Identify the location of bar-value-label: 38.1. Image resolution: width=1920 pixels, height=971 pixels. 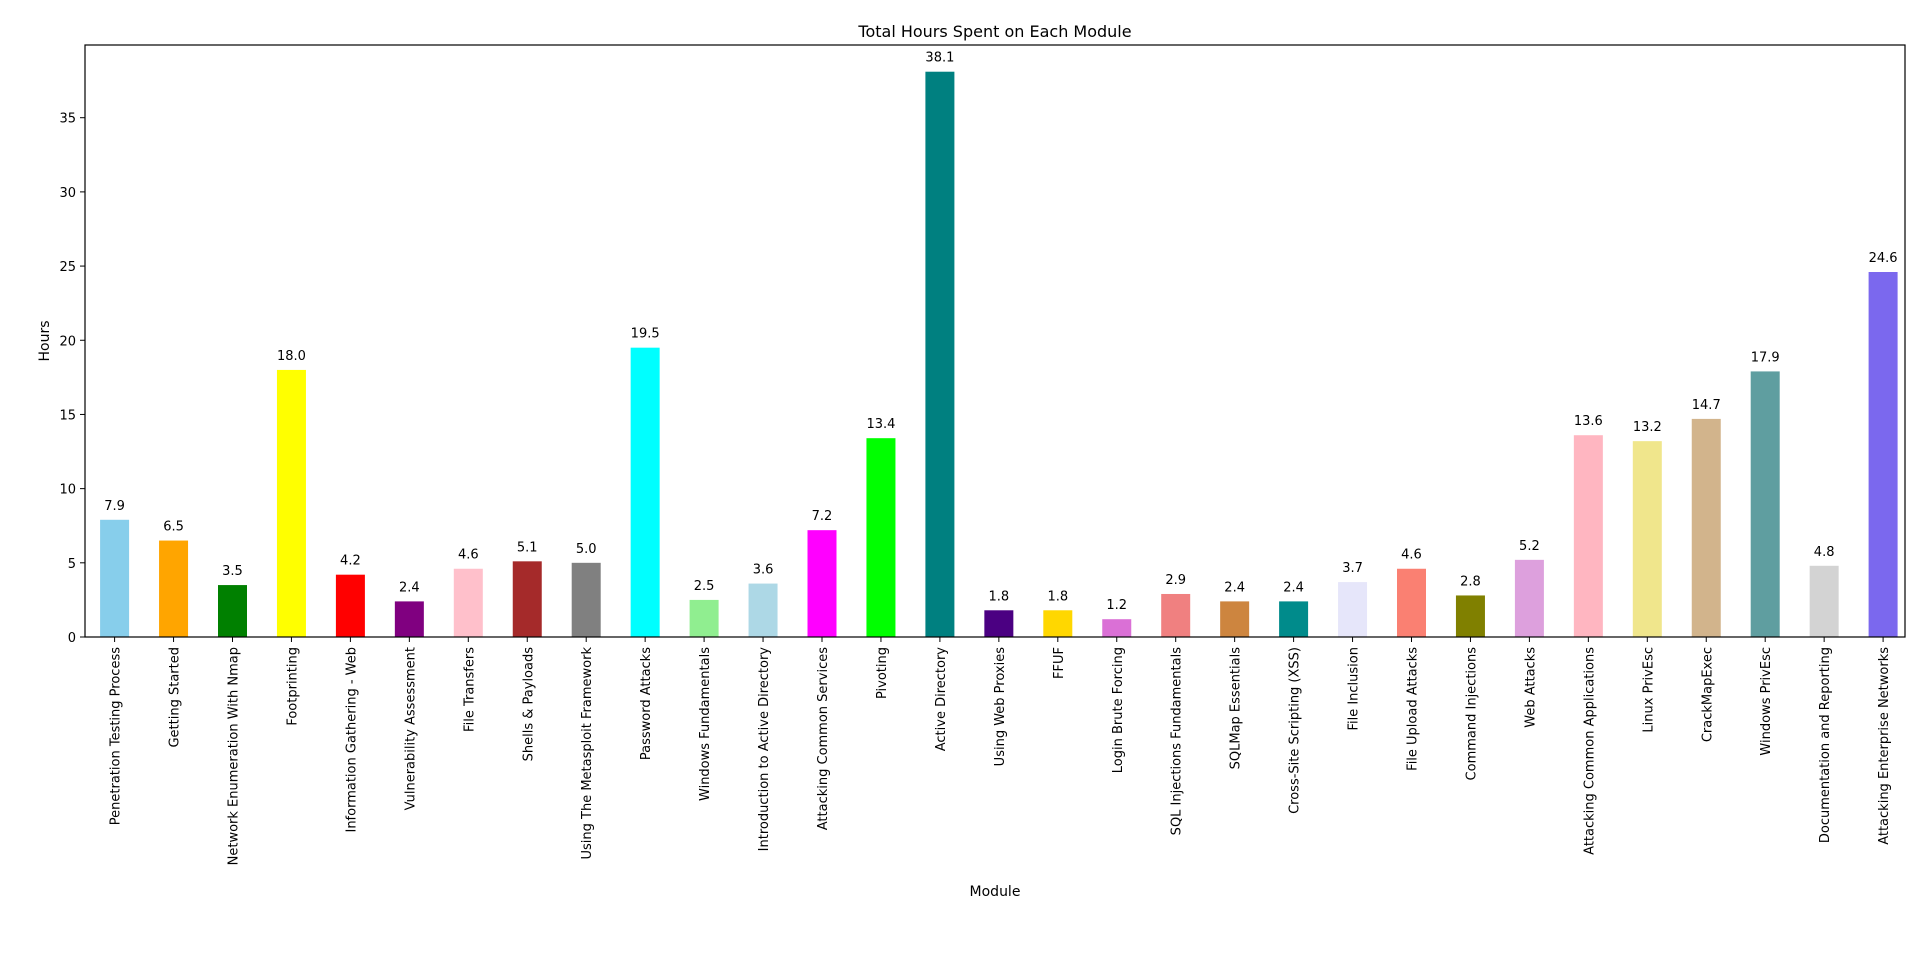
(939, 58).